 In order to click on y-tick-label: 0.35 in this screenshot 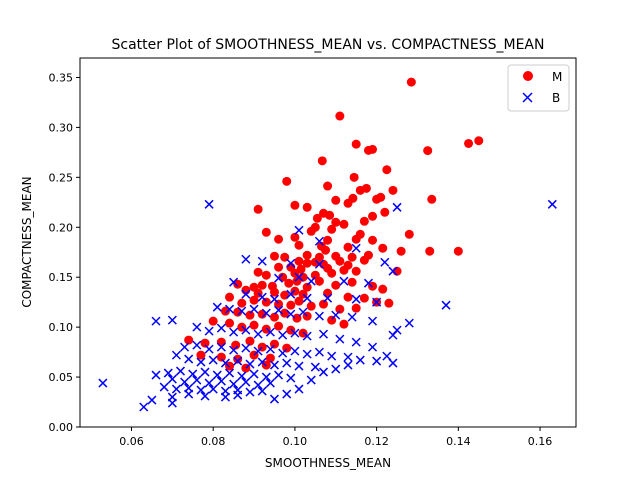, I will do `click(61, 77)`.